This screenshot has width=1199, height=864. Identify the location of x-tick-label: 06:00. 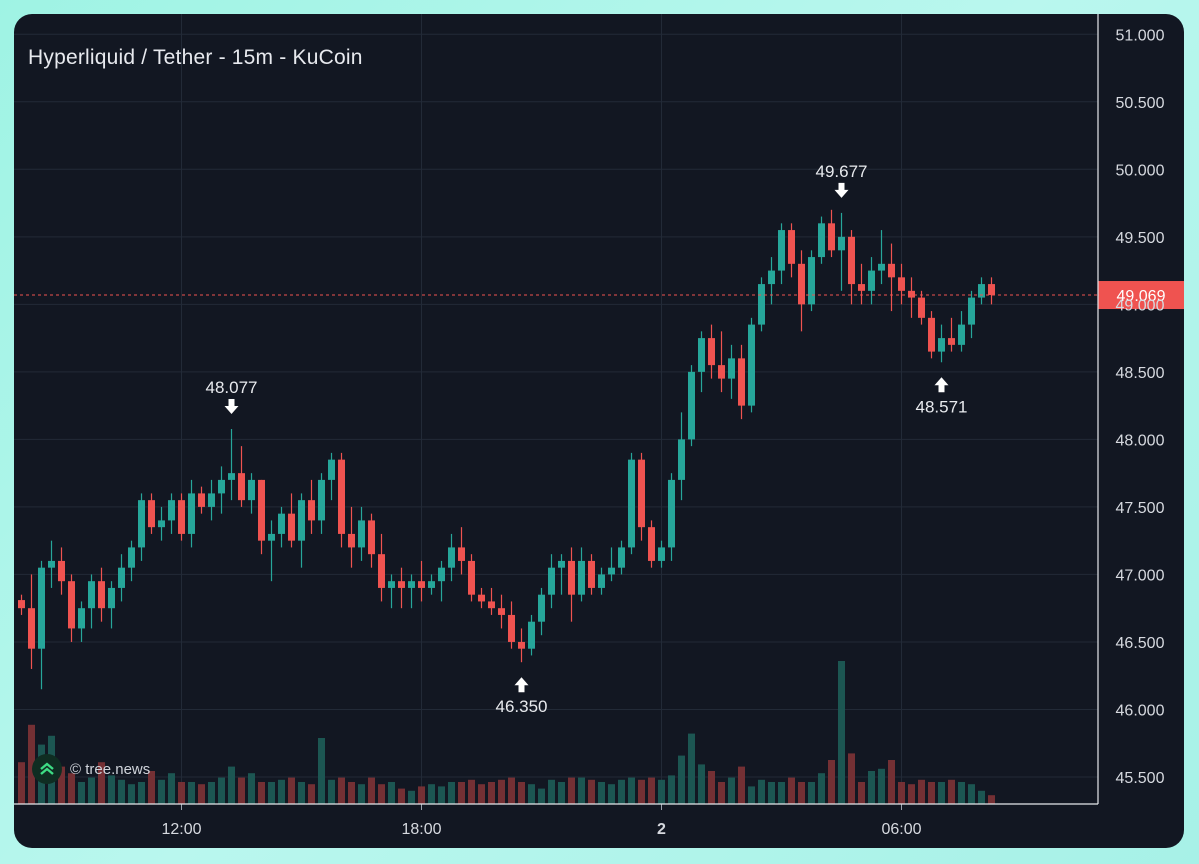
(901, 829).